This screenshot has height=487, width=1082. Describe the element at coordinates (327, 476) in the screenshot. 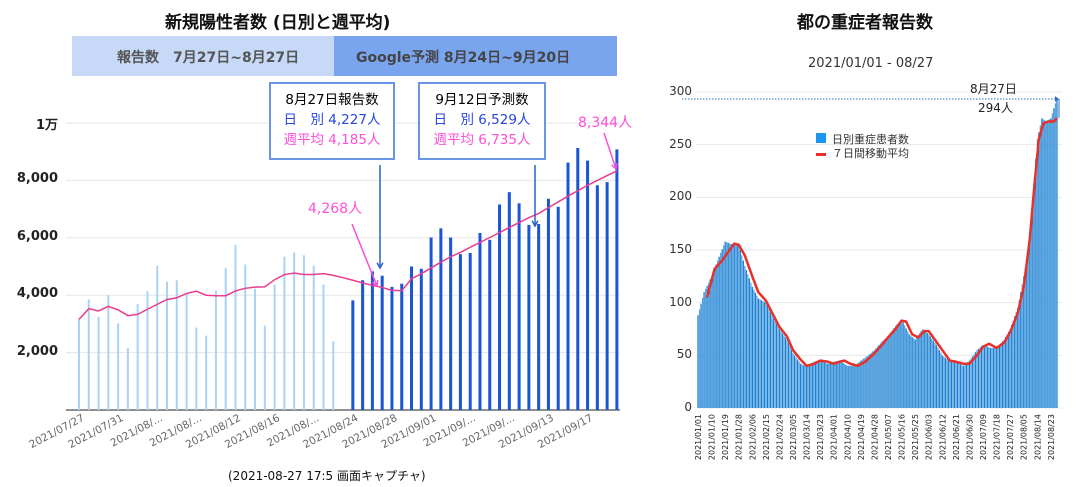

I see `capture-caption: (2021-08-27 17:5 画面キャプチャ)` at that location.